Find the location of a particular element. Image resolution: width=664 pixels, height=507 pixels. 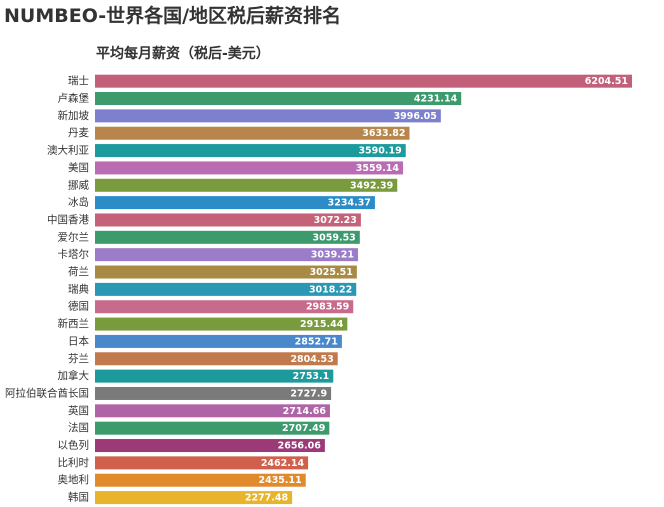

y-tick-label: 比利时 is located at coordinates (74, 462).